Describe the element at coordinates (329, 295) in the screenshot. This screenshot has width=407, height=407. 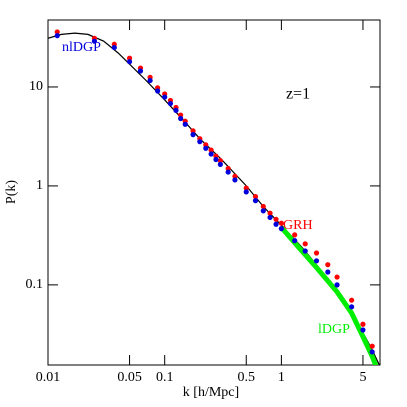
I see `band` at that location.